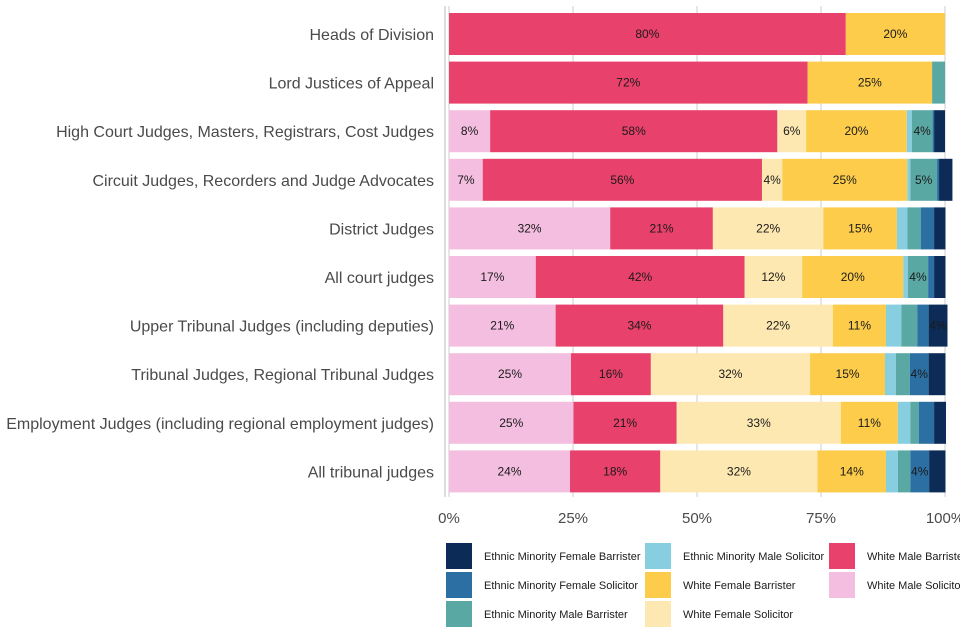 The height and width of the screenshot is (640, 960). What do you see at coordinates (913, 586) in the screenshot?
I see `legend-label: White Male Solicitor` at bounding box center [913, 586].